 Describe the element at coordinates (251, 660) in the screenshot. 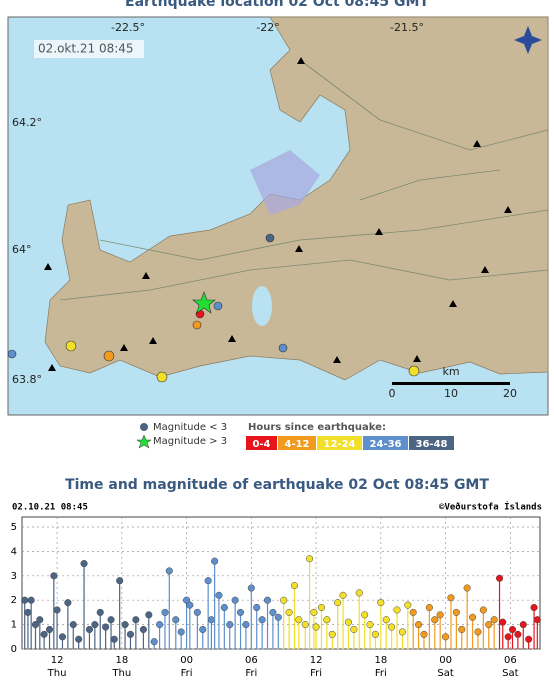

I see `x-tick-label: 06` at that location.